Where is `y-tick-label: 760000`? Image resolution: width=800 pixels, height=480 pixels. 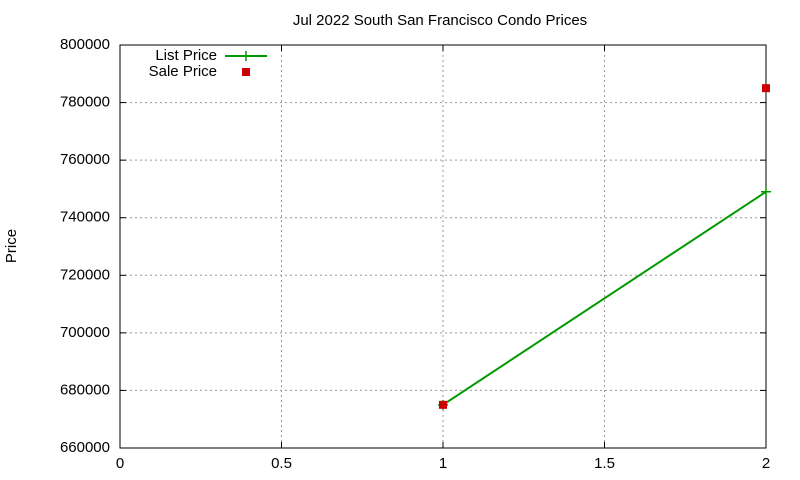 y-tick-label: 760000 is located at coordinates (85, 159).